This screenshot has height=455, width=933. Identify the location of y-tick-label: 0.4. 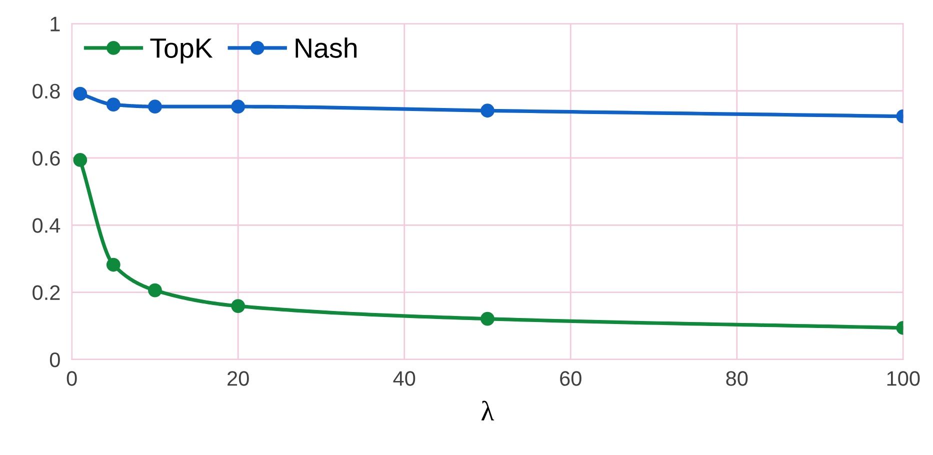
(46, 225).